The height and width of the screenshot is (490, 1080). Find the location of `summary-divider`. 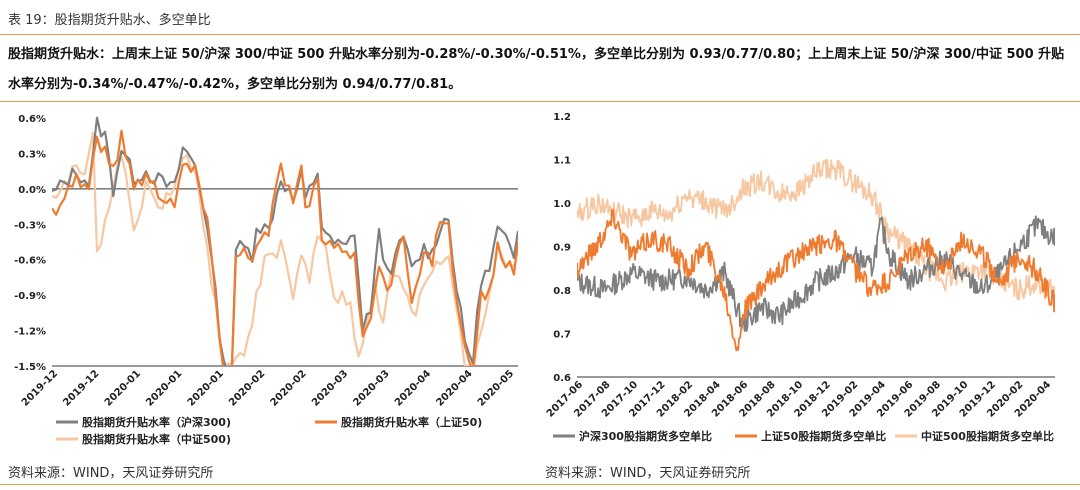

summary-divider is located at coordinates (540, 101).